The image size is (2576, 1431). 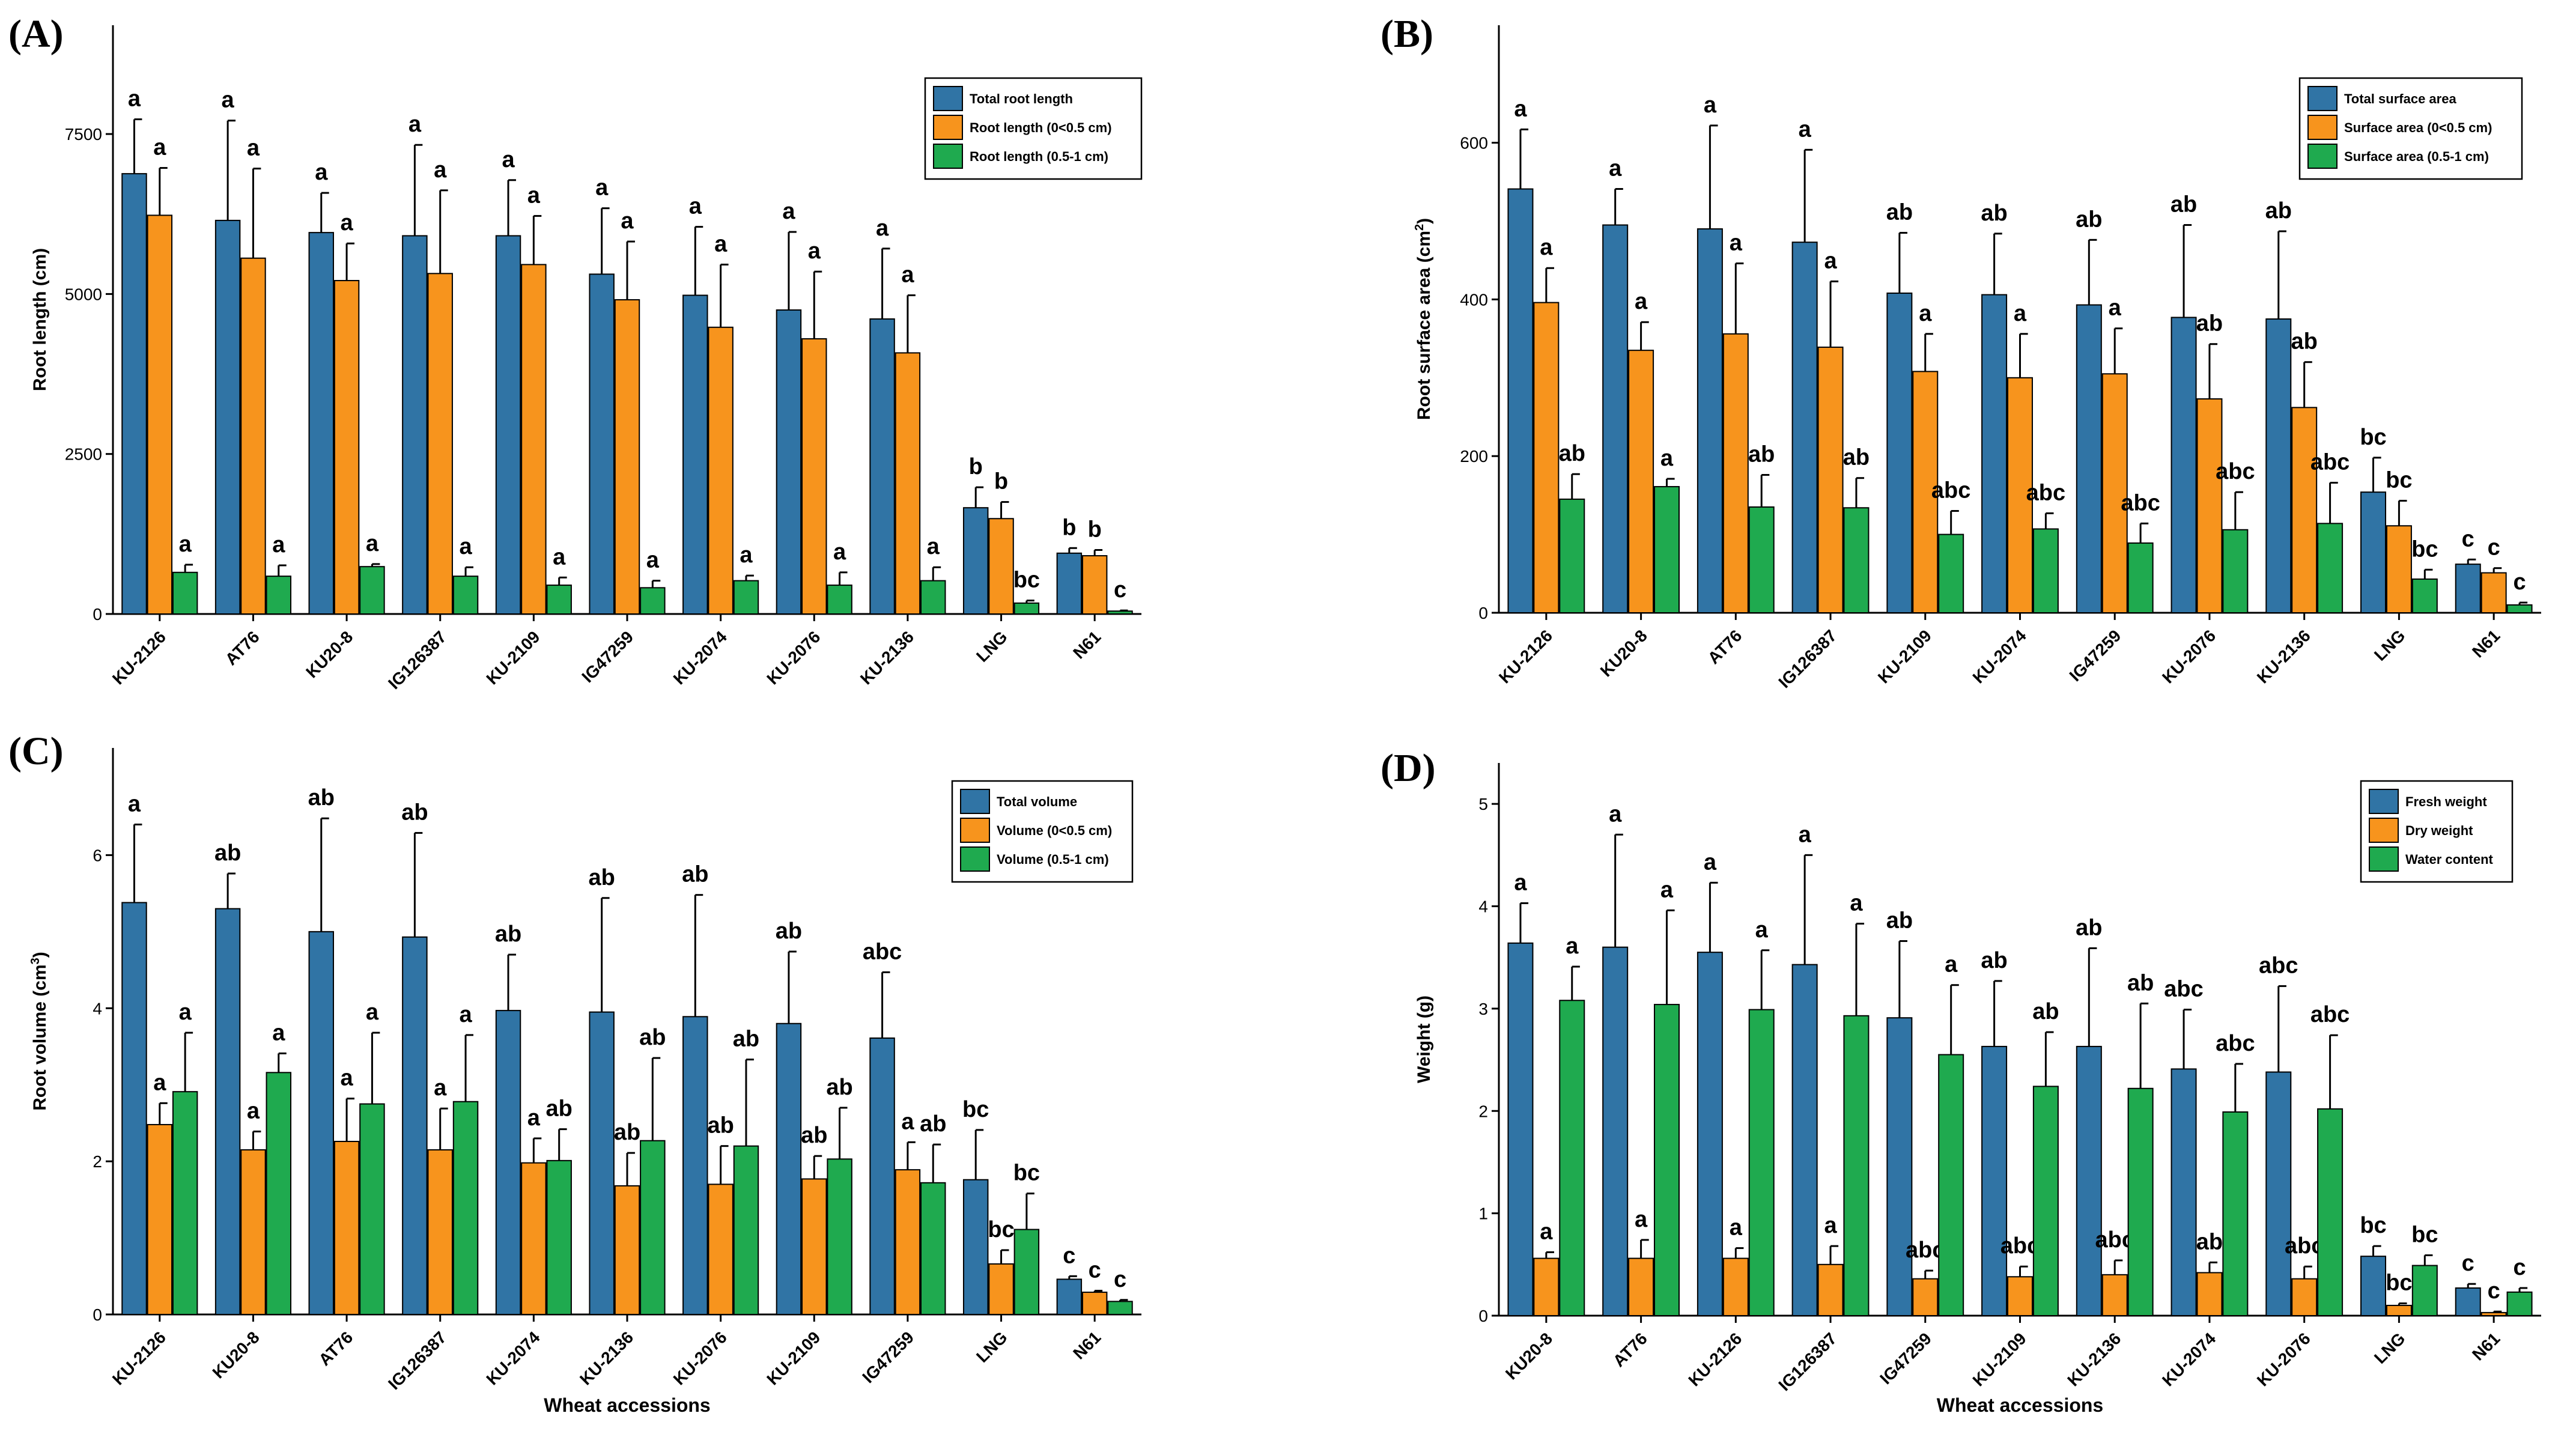 What do you see at coordinates (329, 654) in the screenshot?
I see `x-tick-label: KU20-8` at bounding box center [329, 654].